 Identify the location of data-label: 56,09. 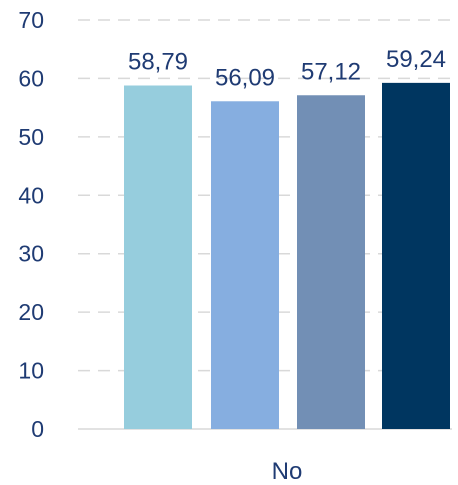
(245, 77).